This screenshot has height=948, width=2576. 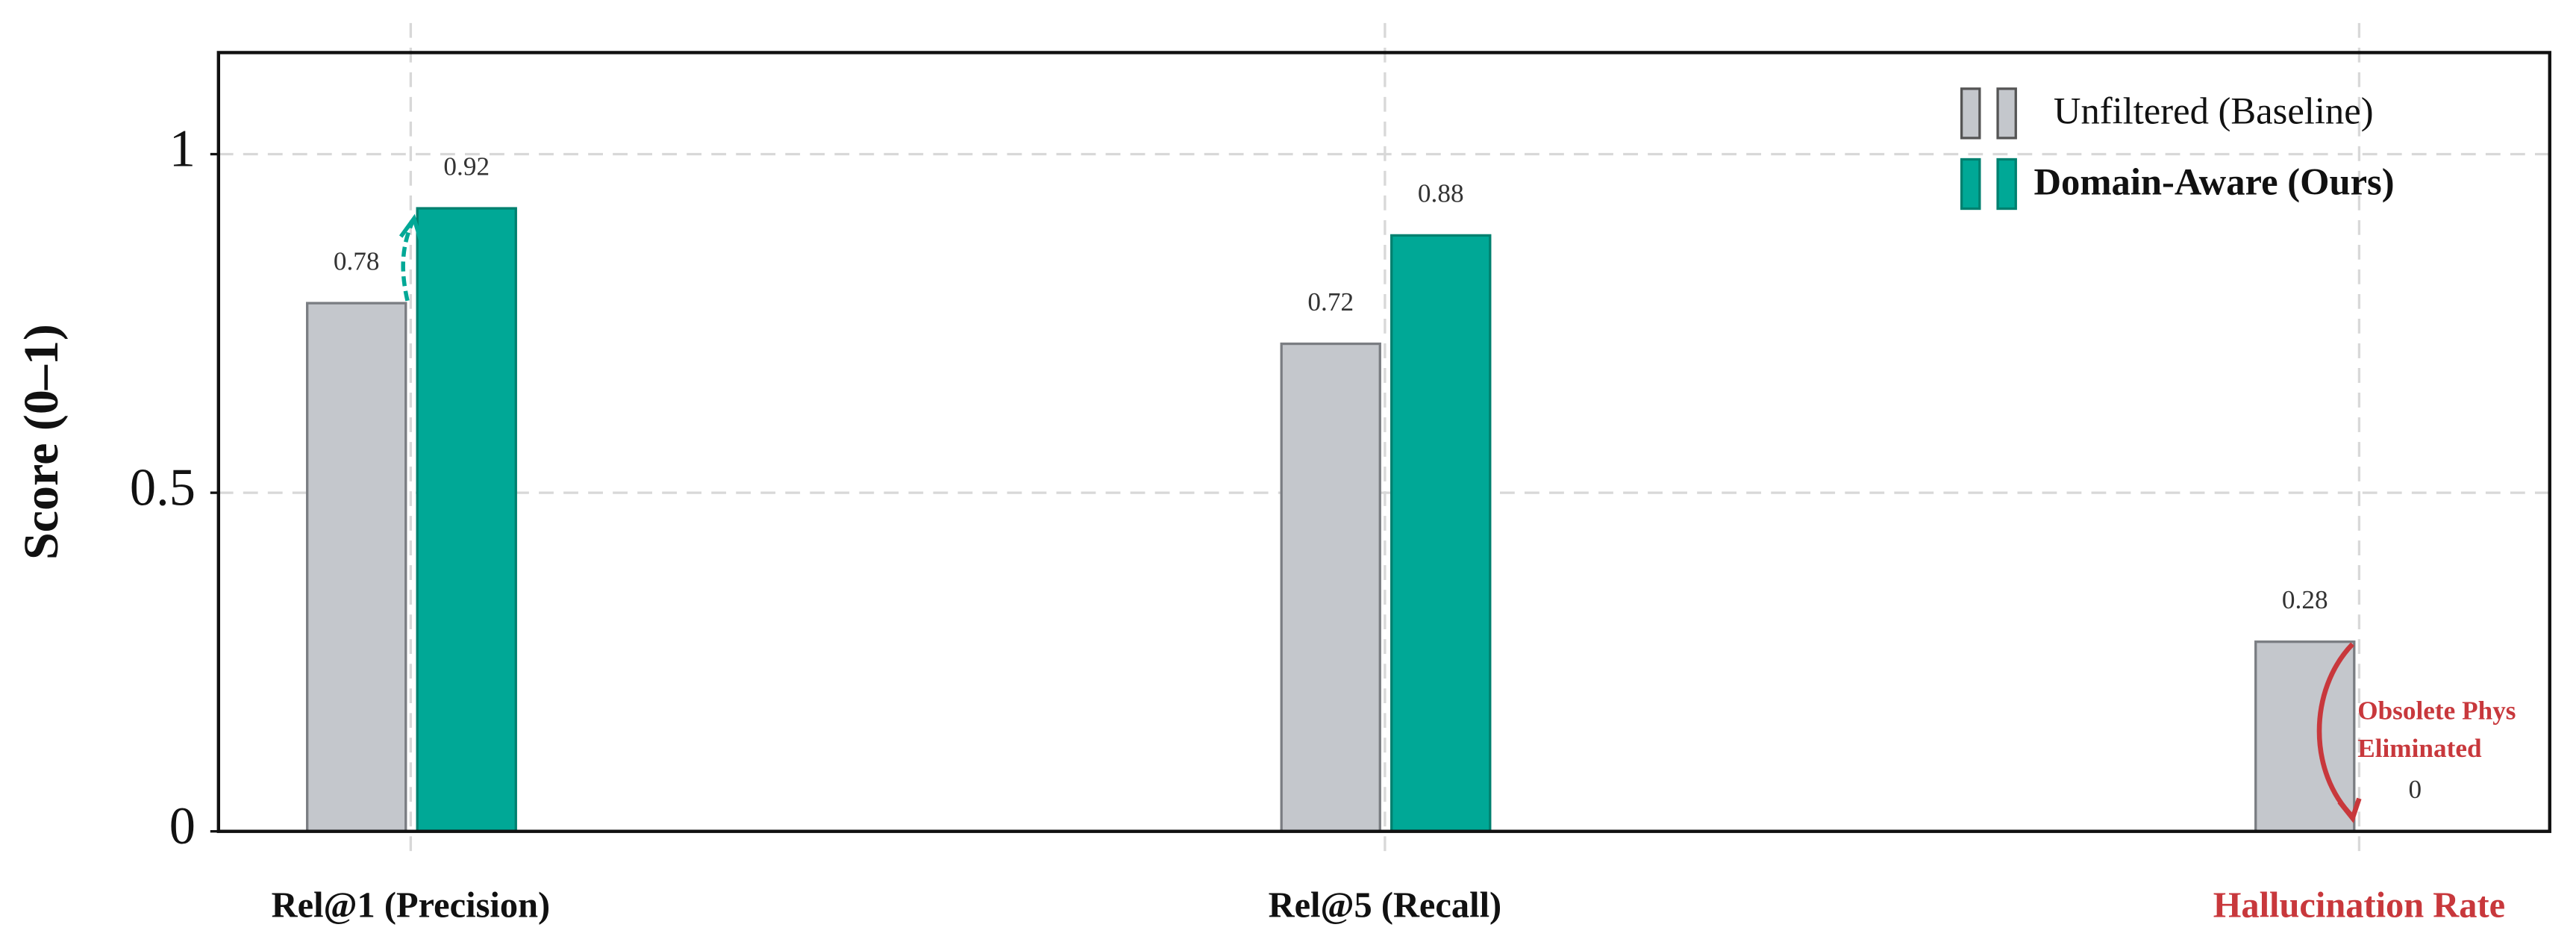 I want to click on improvement-arrow, so click(x=408, y=259).